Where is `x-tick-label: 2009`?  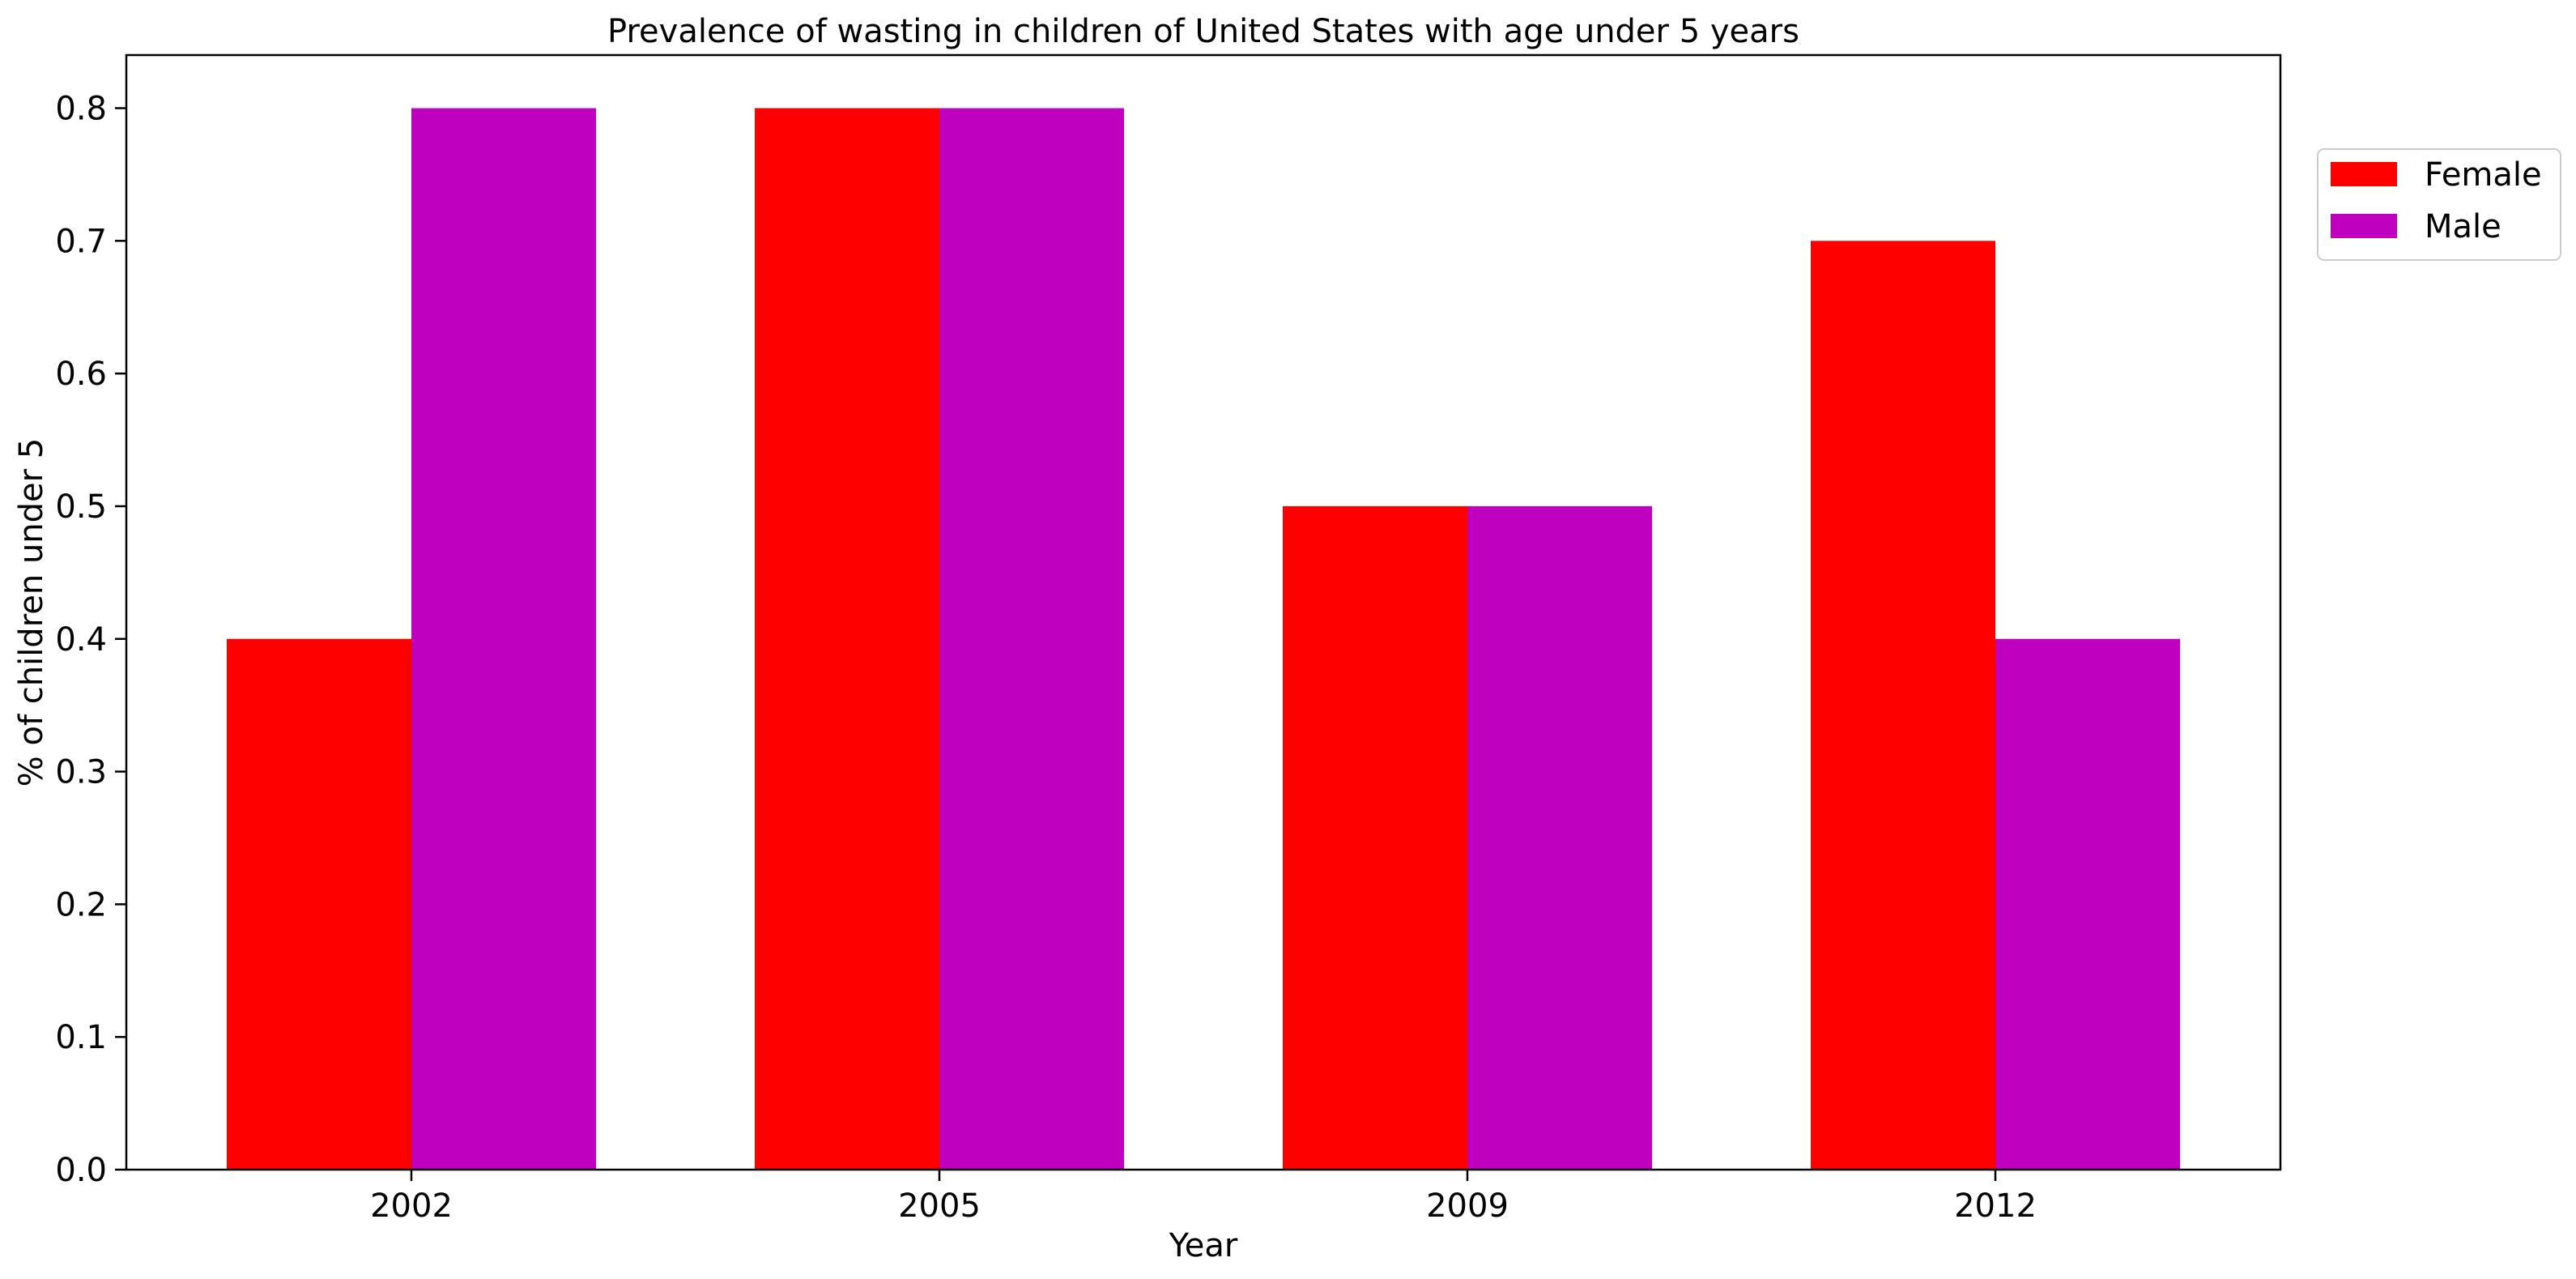 x-tick-label: 2009 is located at coordinates (1467, 1206).